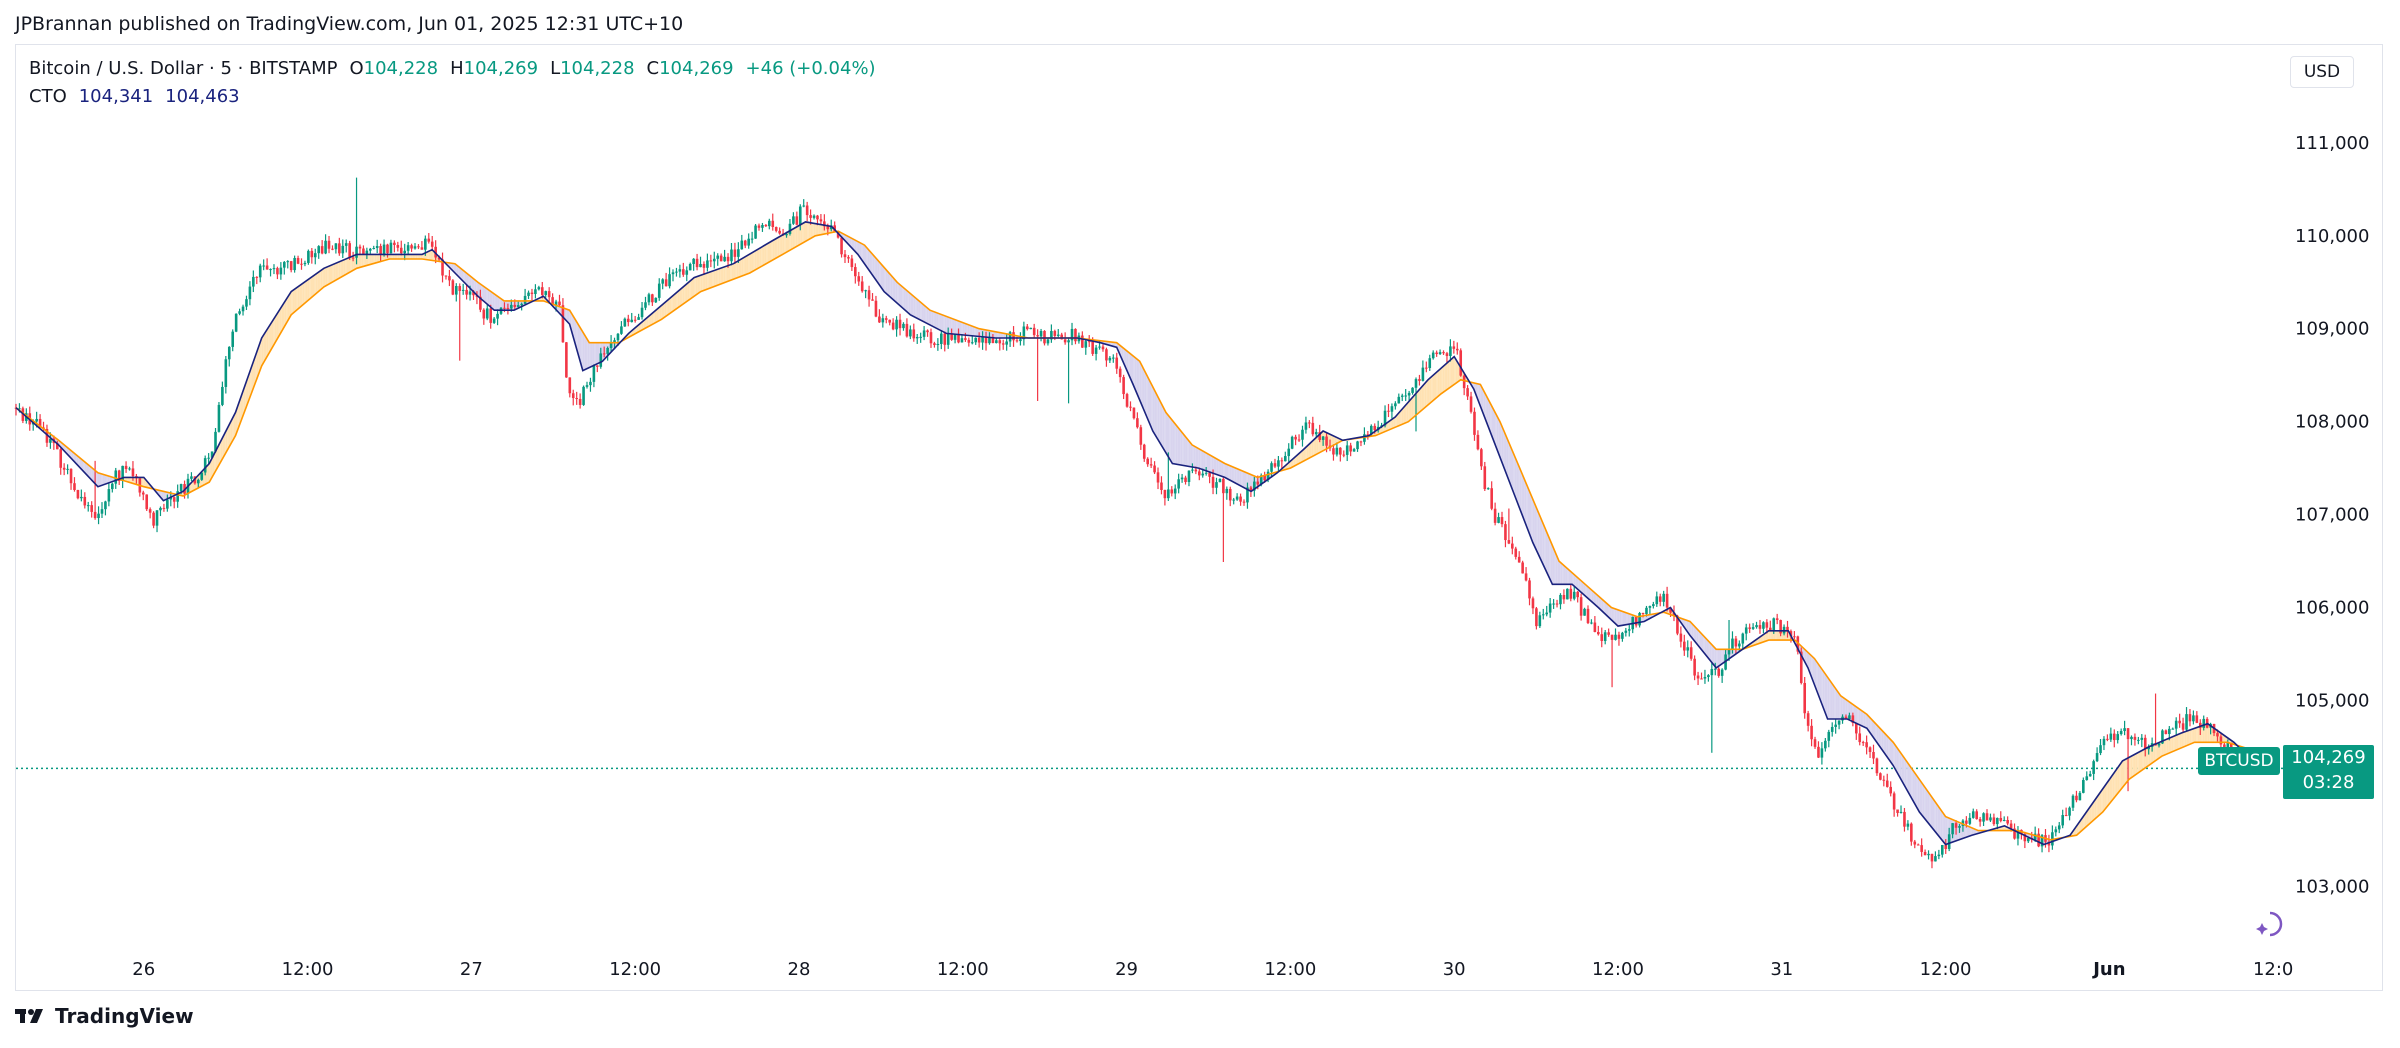  What do you see at coordinates (2269, 923) in the screenshot?
I see `sparkle-icon` at bounding box center [2269, 923].